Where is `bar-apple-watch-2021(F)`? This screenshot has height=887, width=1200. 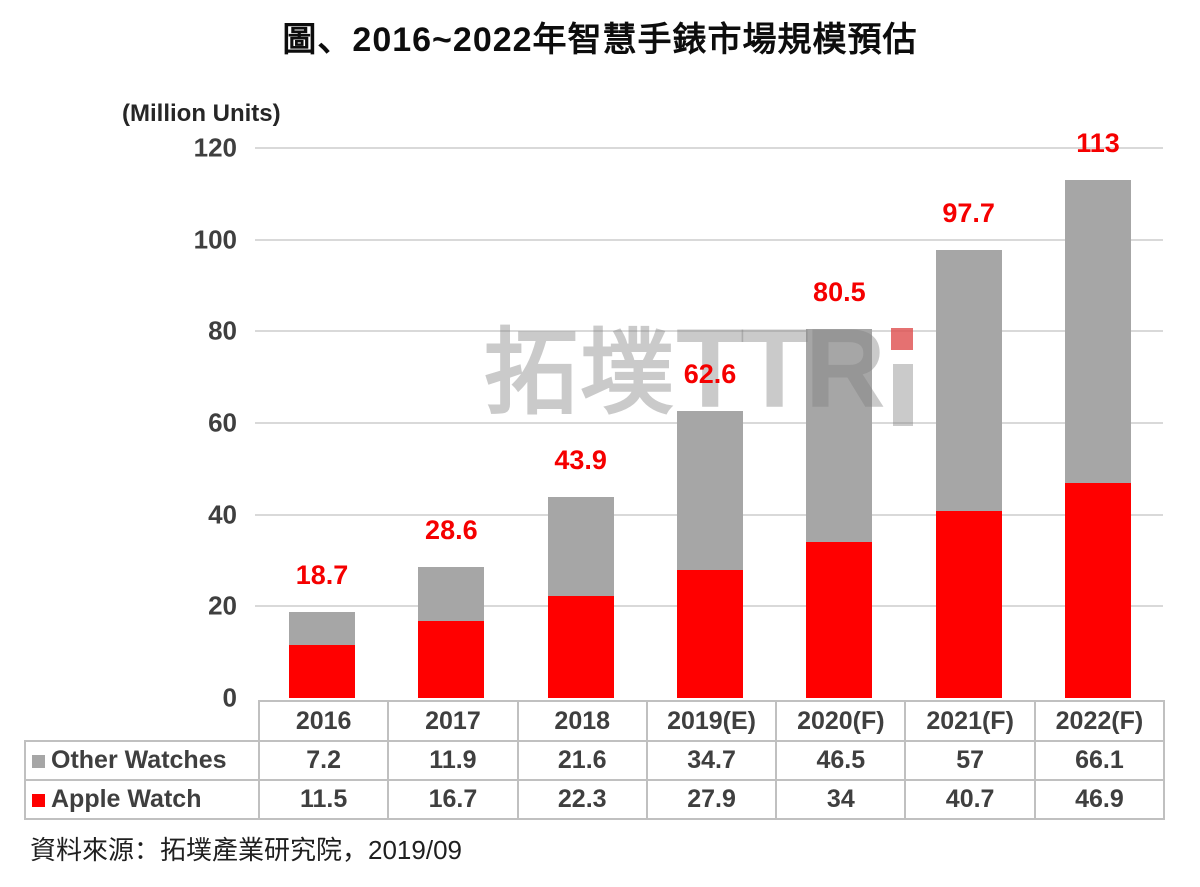 bar-apple-watch-2021(F) is located at coordinates (968, 604).